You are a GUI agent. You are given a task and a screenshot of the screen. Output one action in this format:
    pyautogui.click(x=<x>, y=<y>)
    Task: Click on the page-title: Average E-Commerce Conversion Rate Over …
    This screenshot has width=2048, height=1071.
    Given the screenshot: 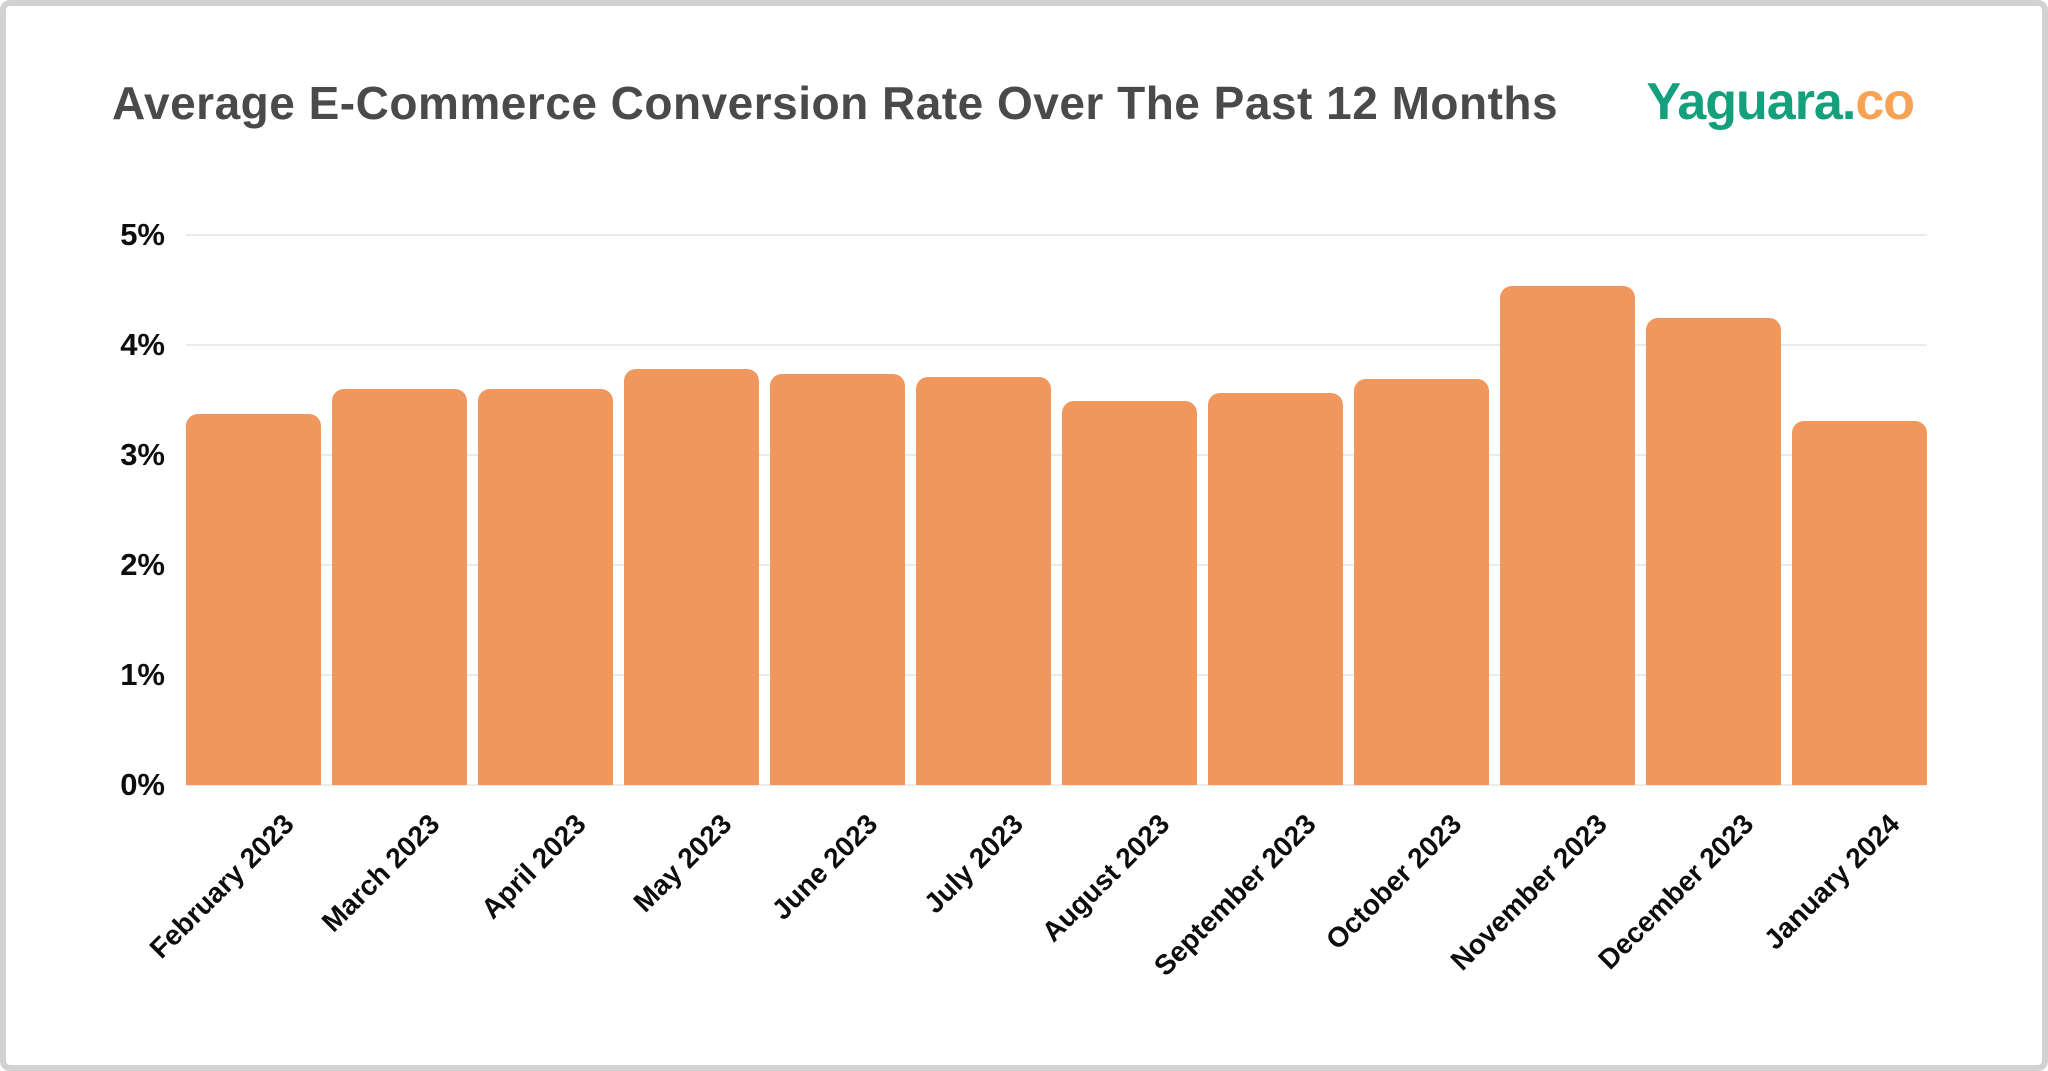 What is the action you would take?
    pyautogui.click(x=835, y=103)
    